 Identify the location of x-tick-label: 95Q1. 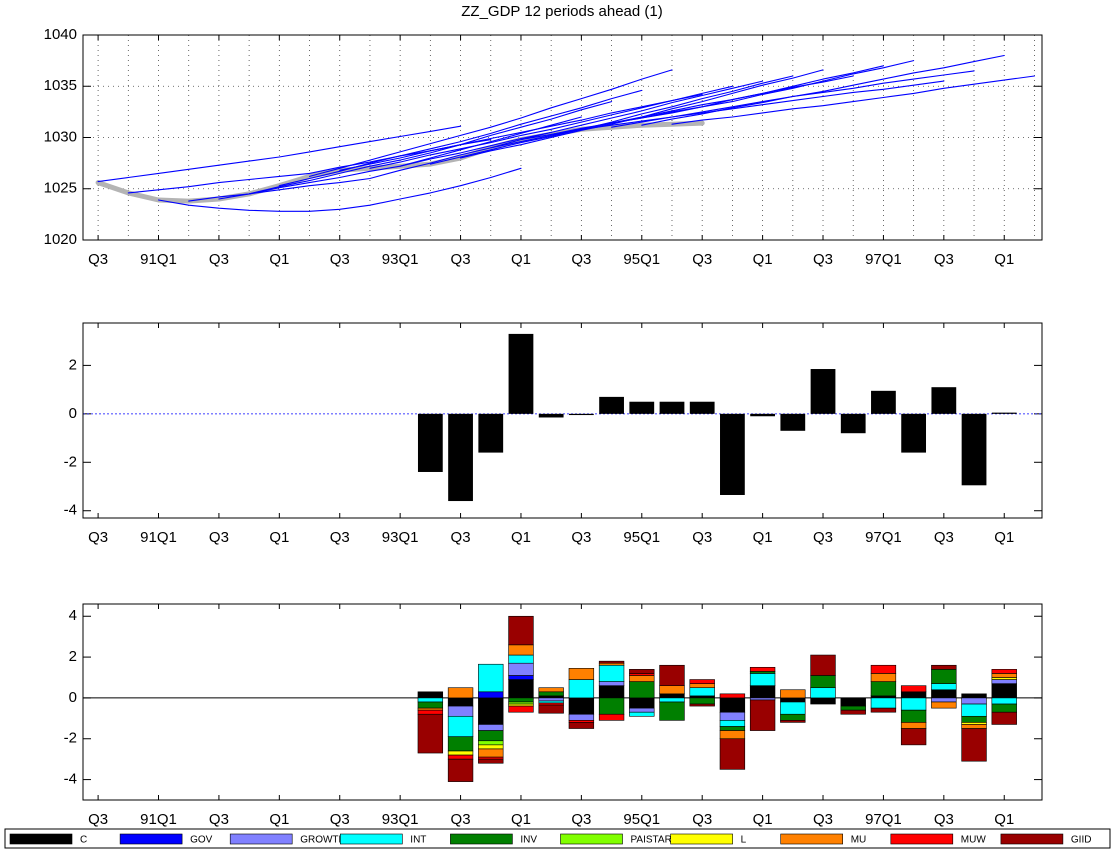
(641, 819).